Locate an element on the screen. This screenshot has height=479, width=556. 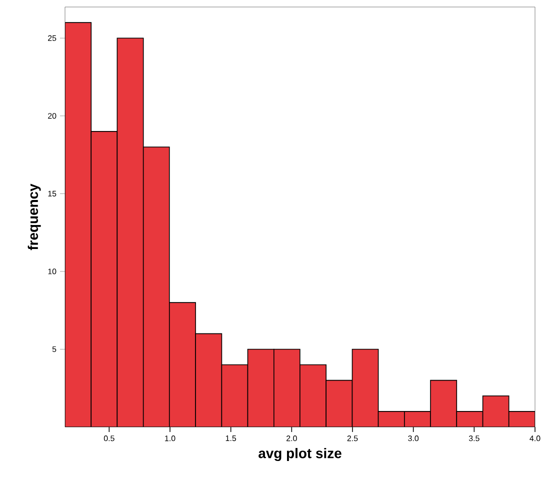
x-axis-title: avg plot size is located at coordinates (300, 455).